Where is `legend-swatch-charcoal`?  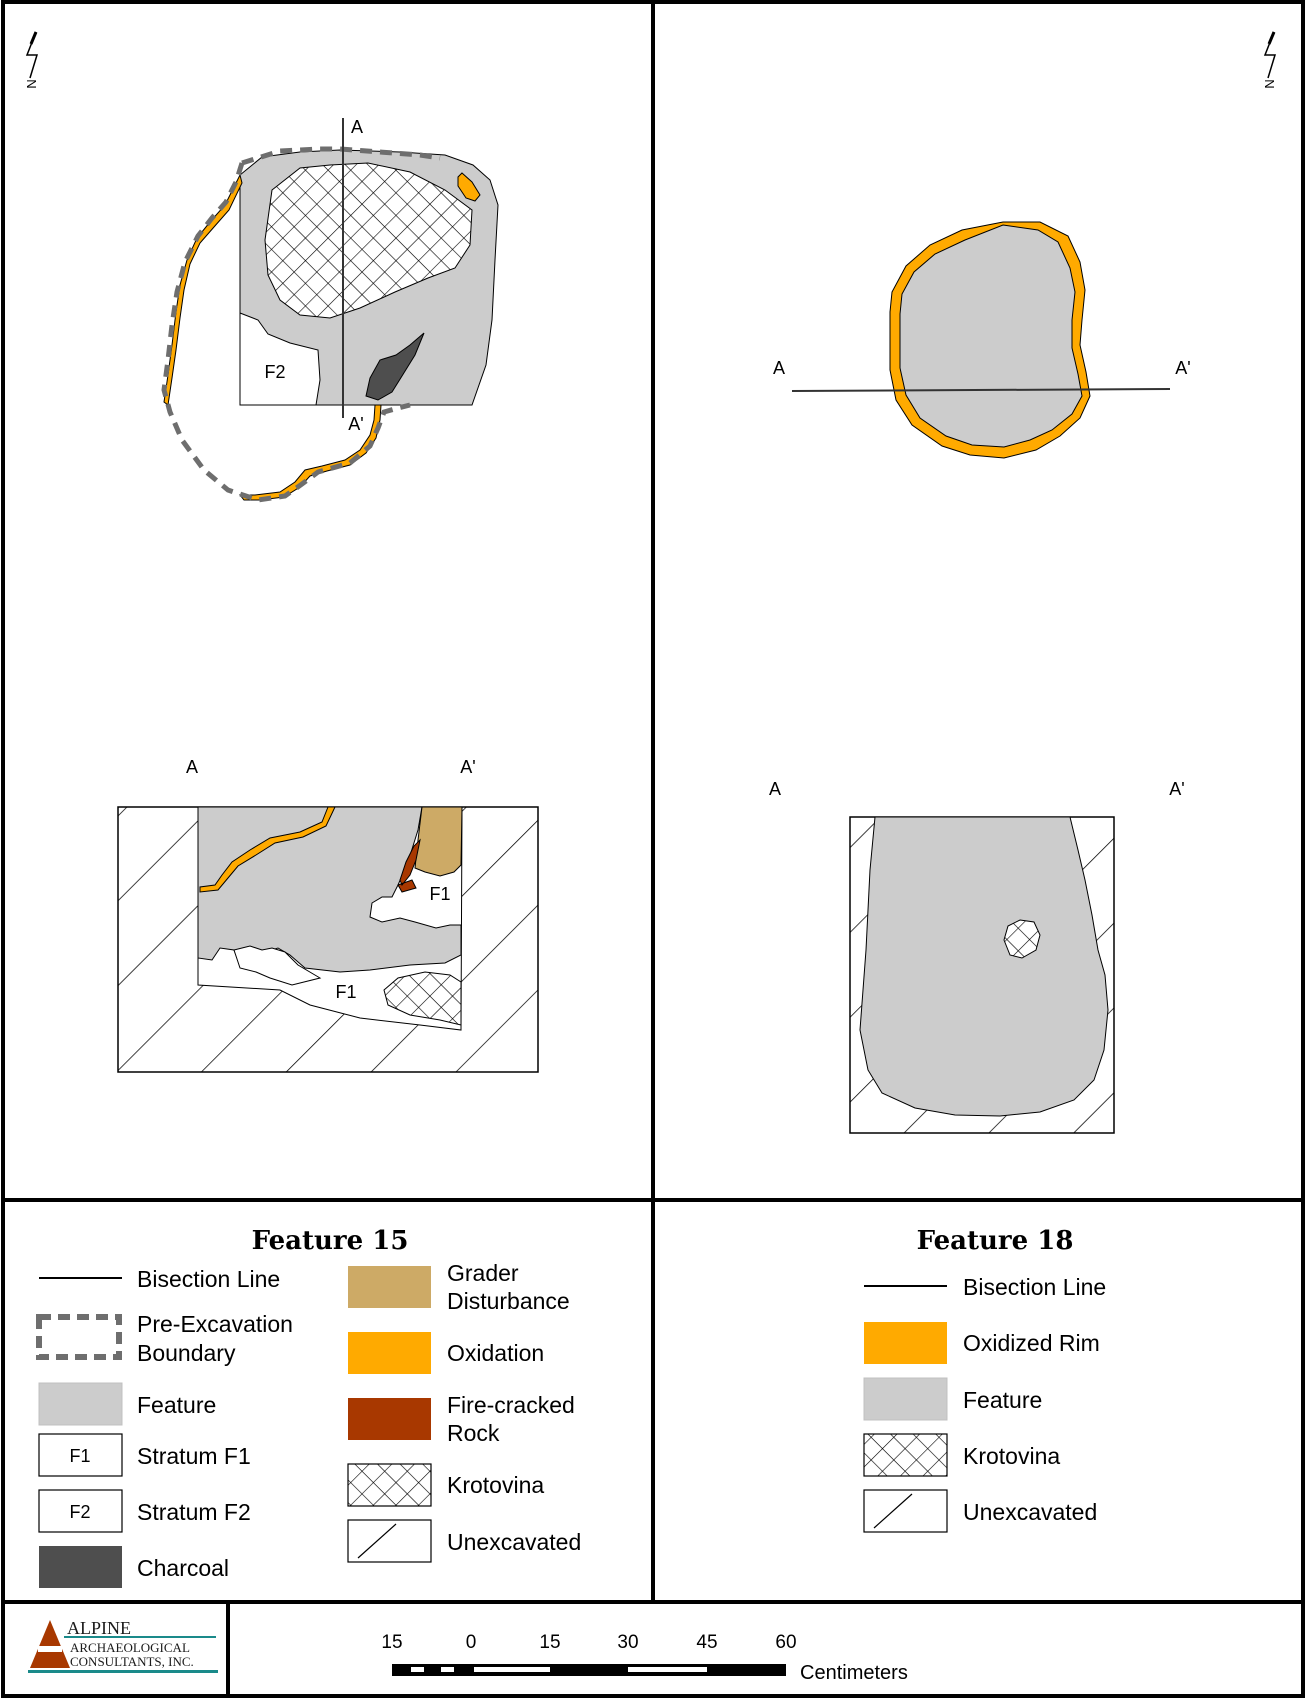
legend-swatch-charcoal is located at coordinates (80, 1567).